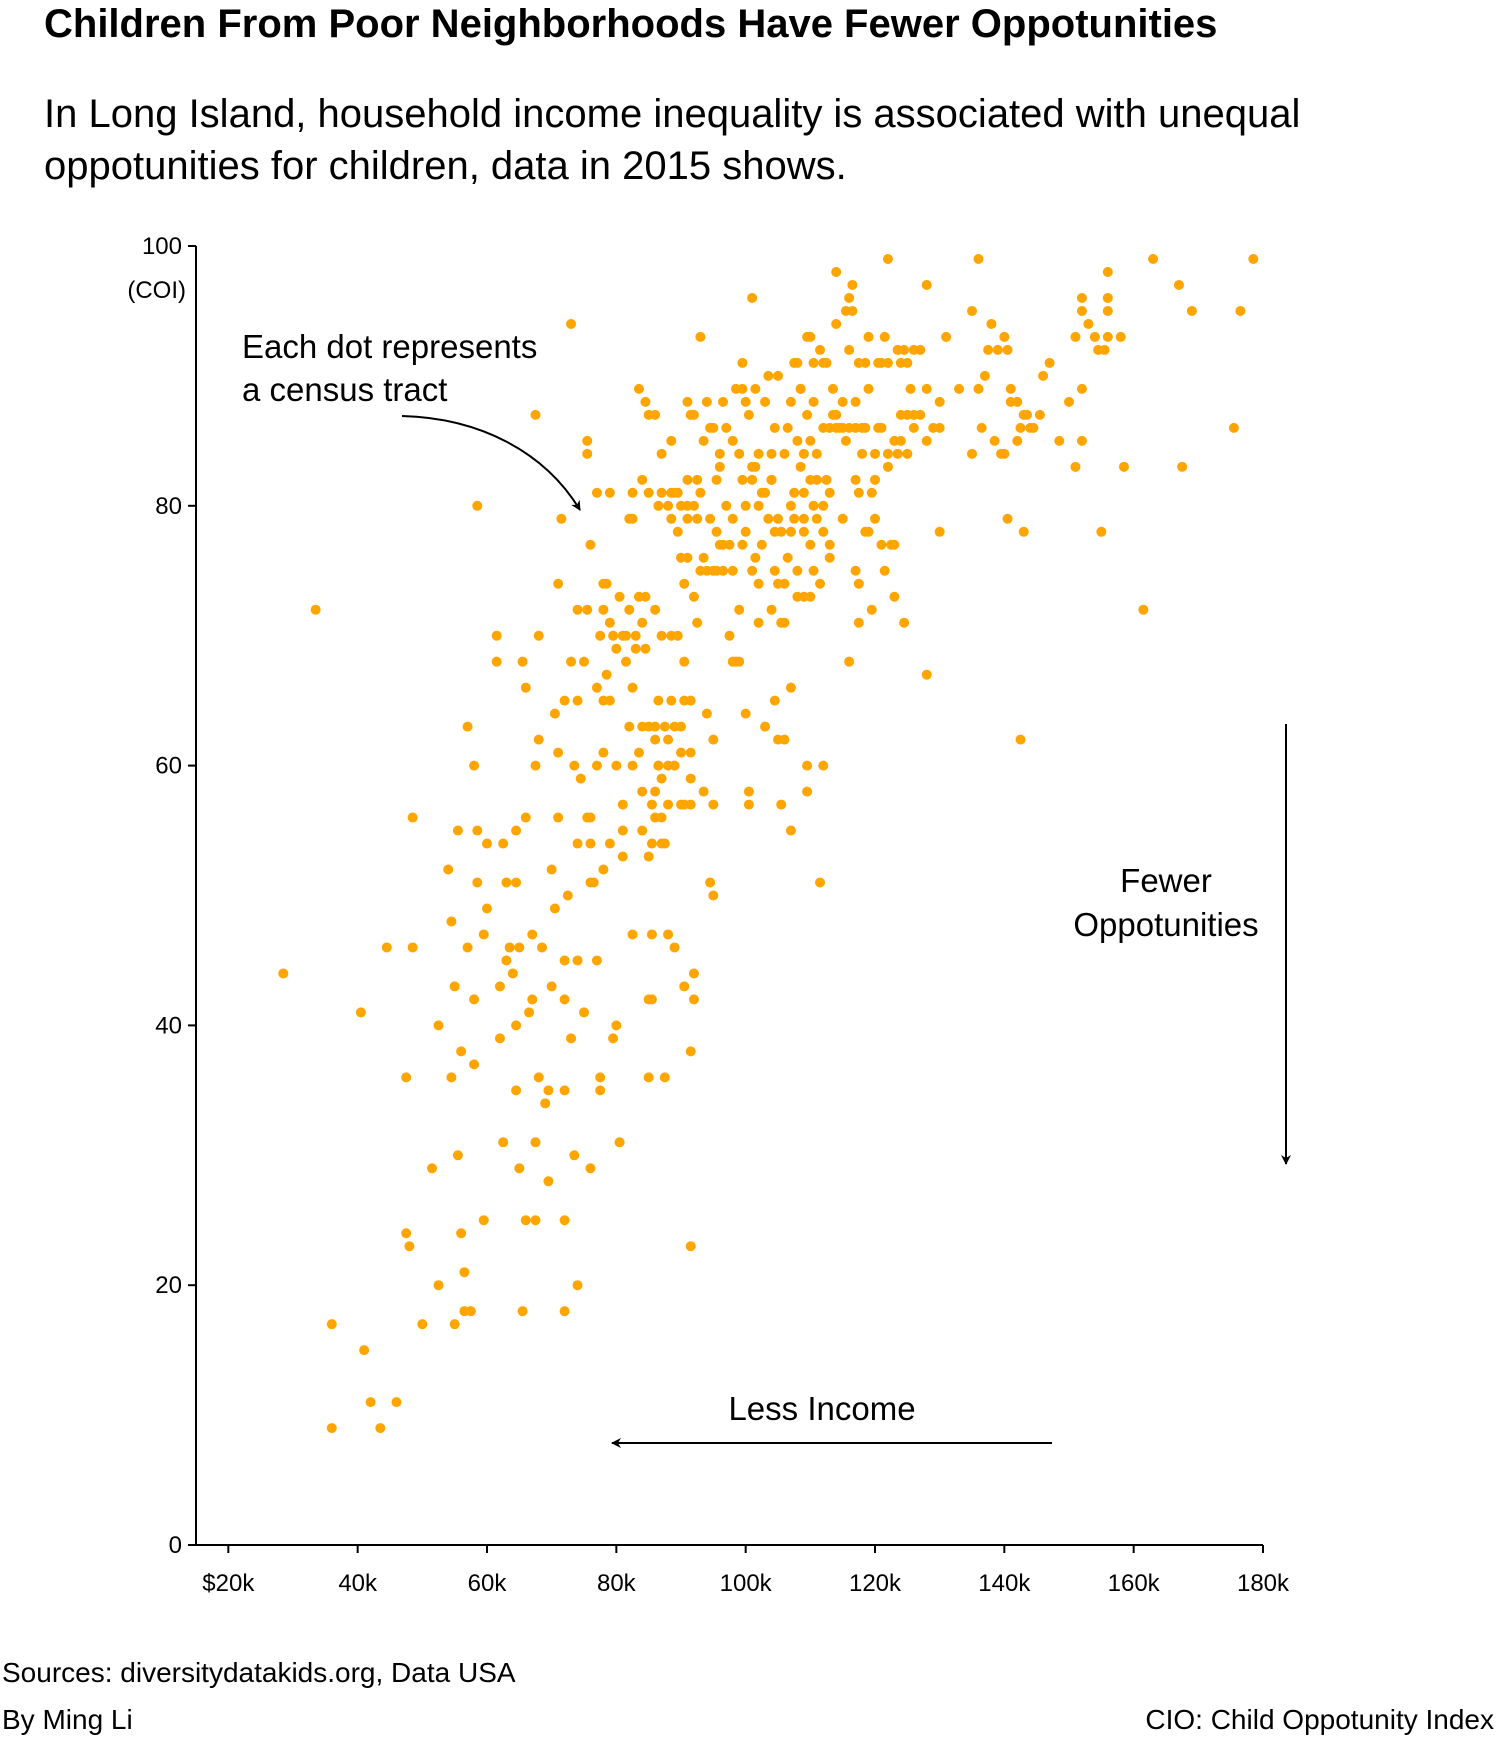  Describe the element at coordinates (1004, 1583) in the screenshot. I see `x-tick-label: 140k` at that location.